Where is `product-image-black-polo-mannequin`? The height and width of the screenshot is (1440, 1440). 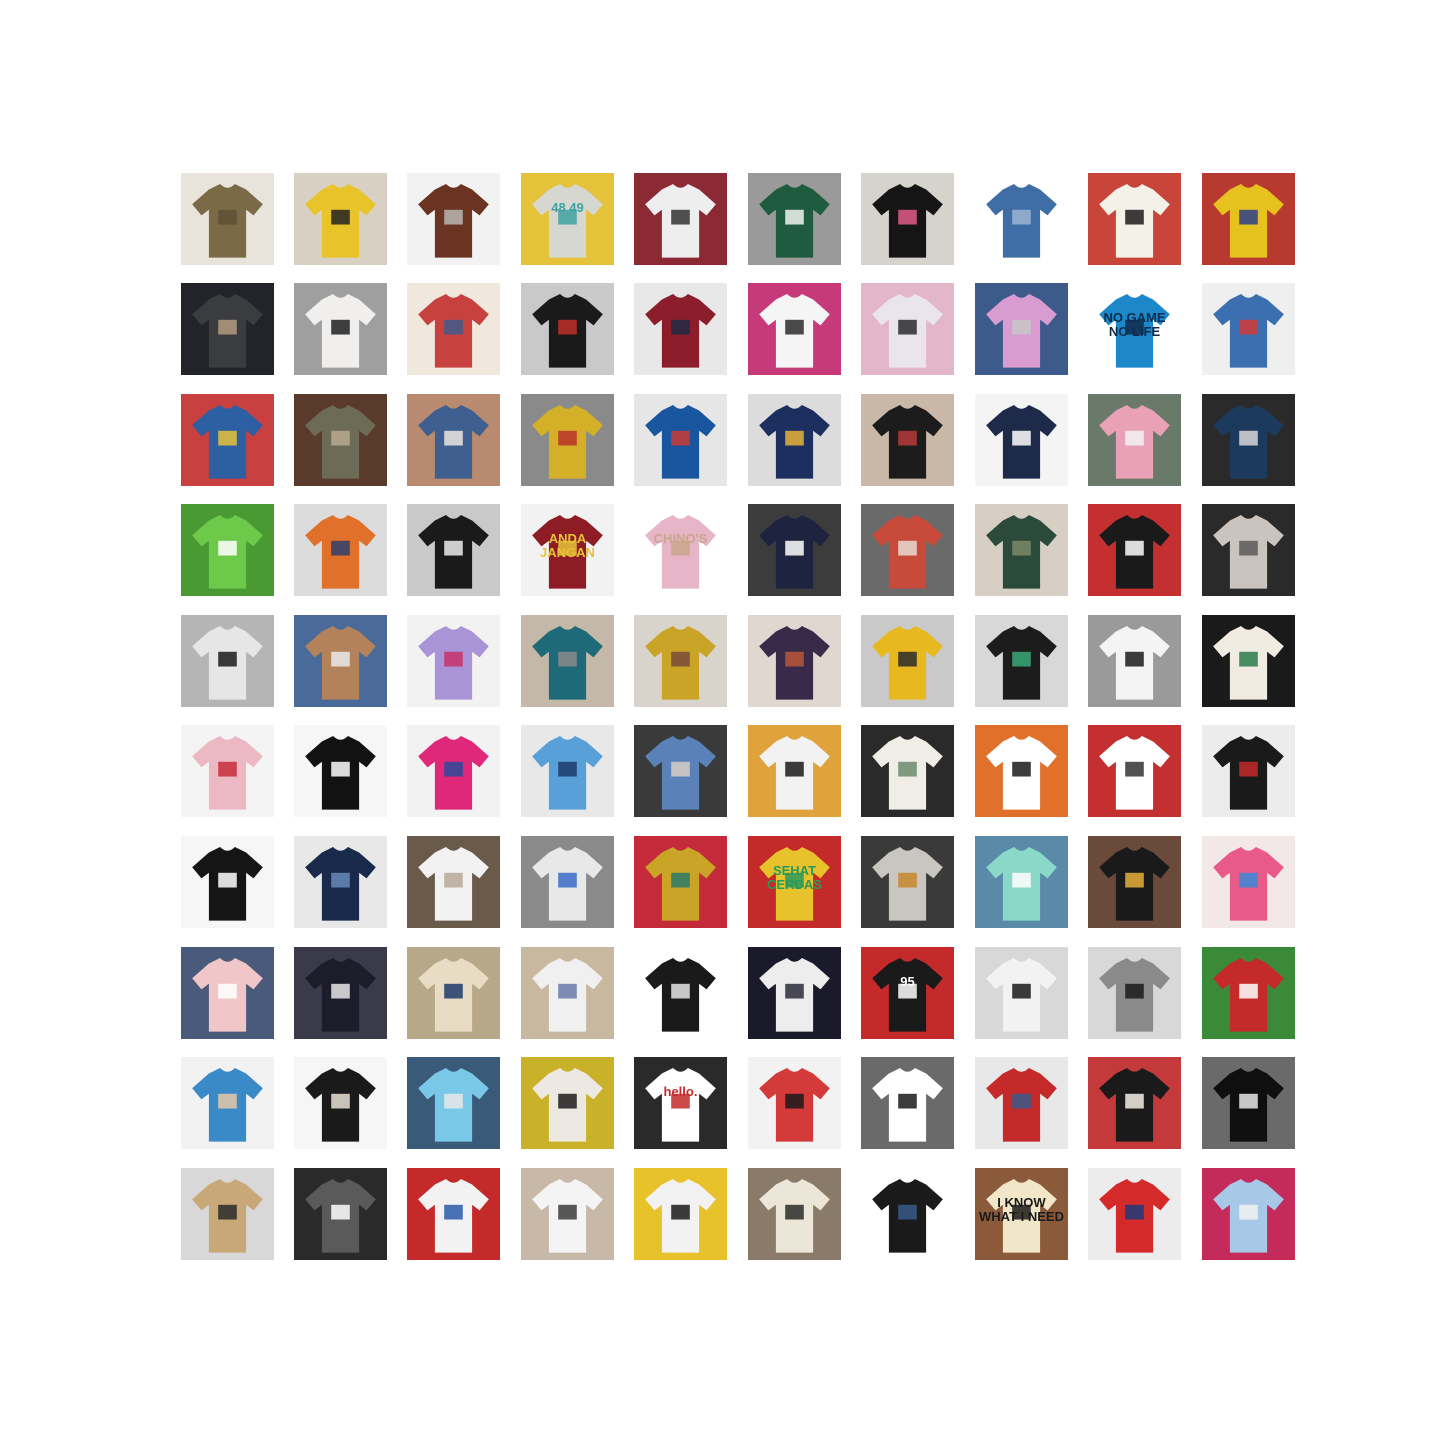
product-image-black-polo-mannequin is located at coordinates (227, 882).